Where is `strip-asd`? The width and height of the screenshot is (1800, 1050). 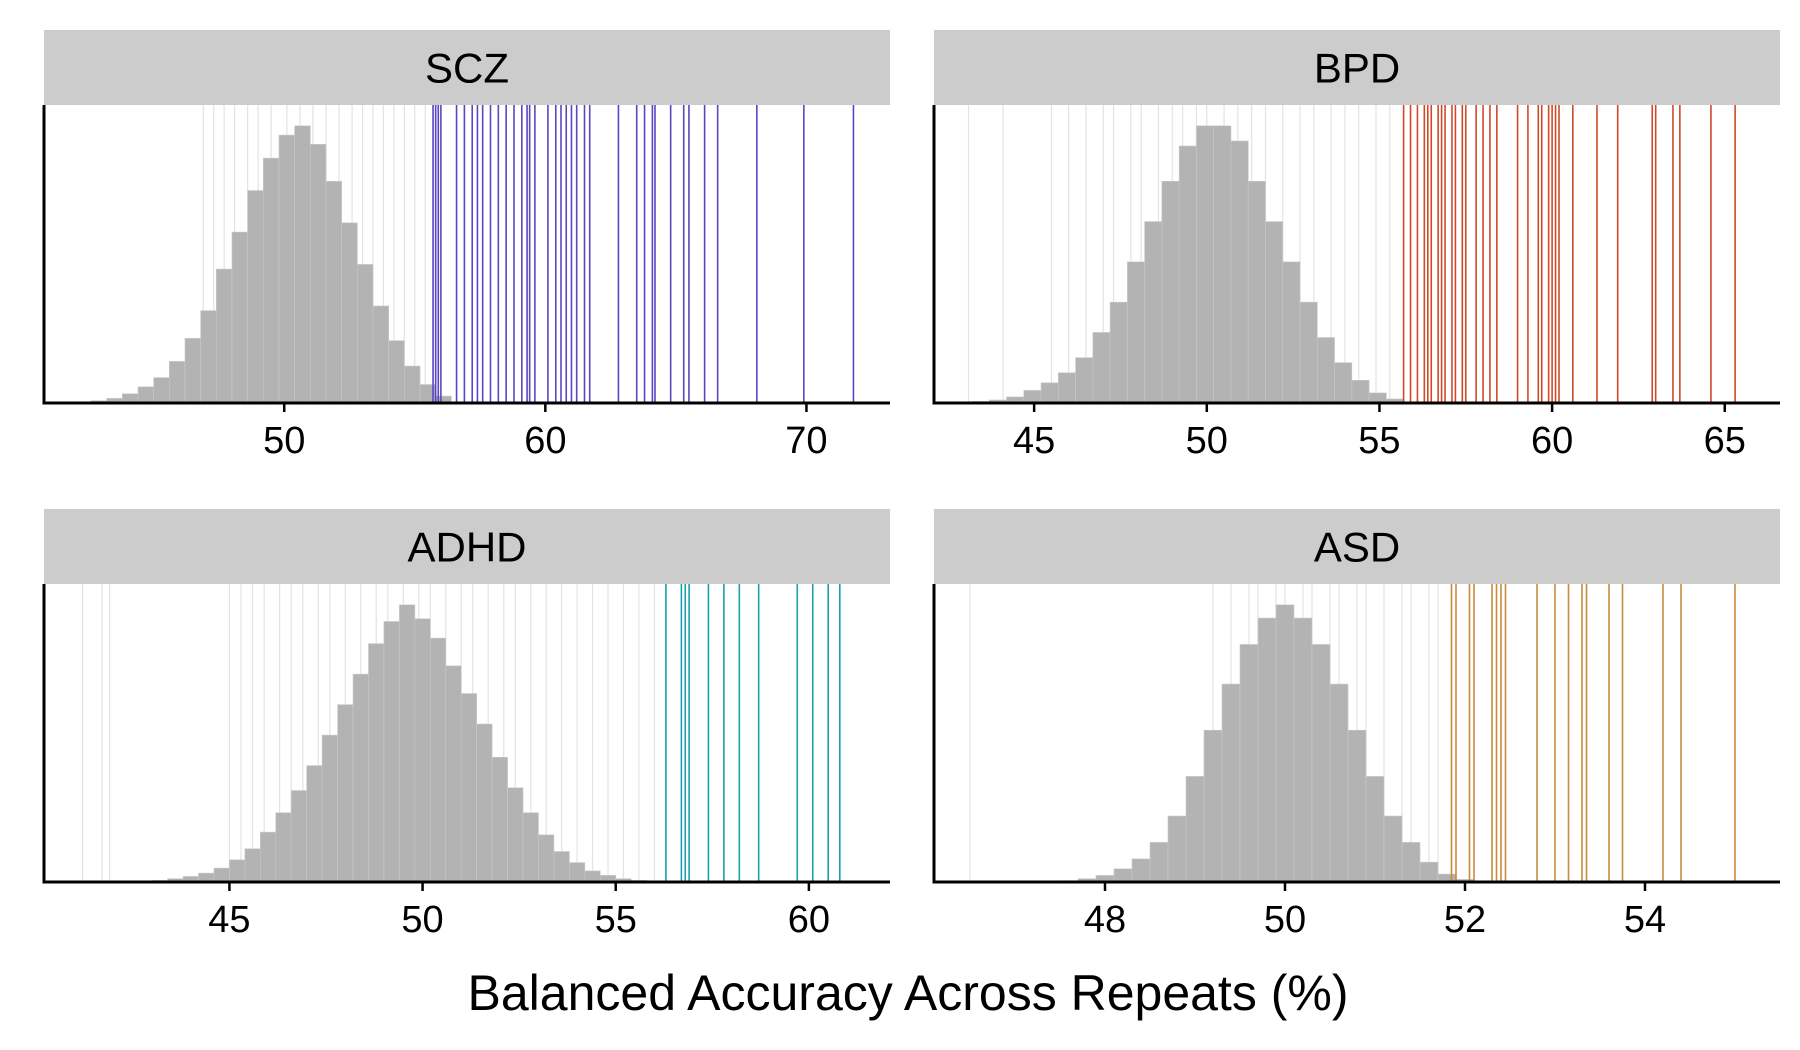
strip-asd is located at coordinates (1357, 546).